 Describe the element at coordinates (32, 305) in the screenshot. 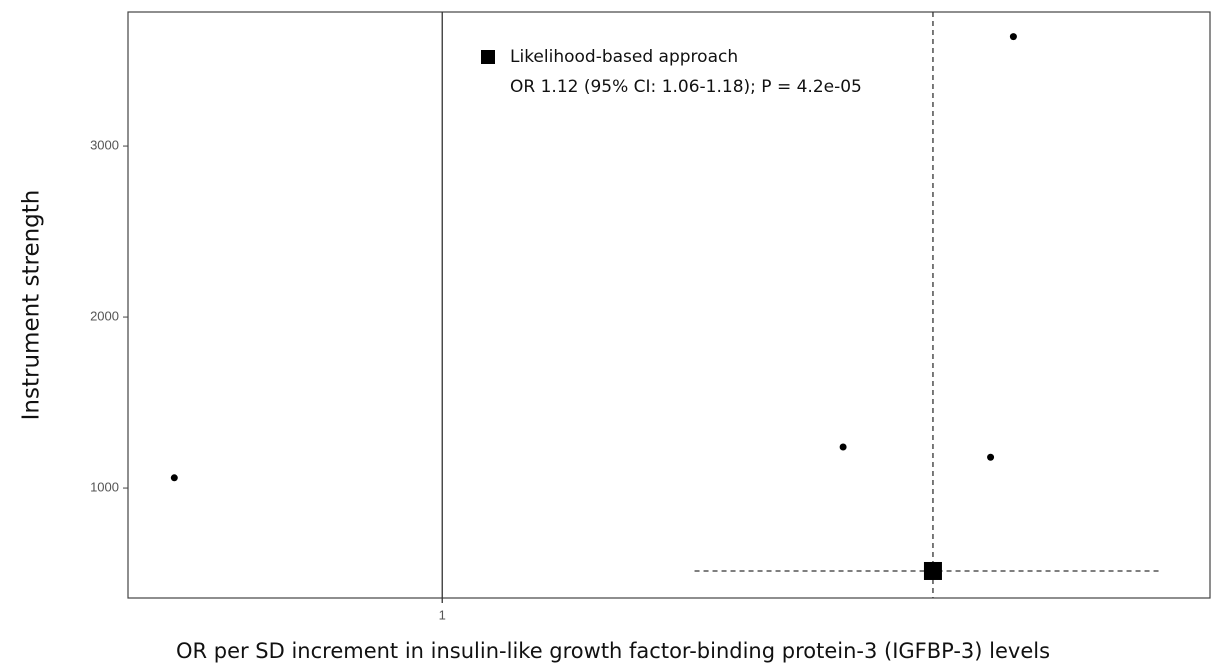

I see `y-axis-label: Instrument strength` at that location.